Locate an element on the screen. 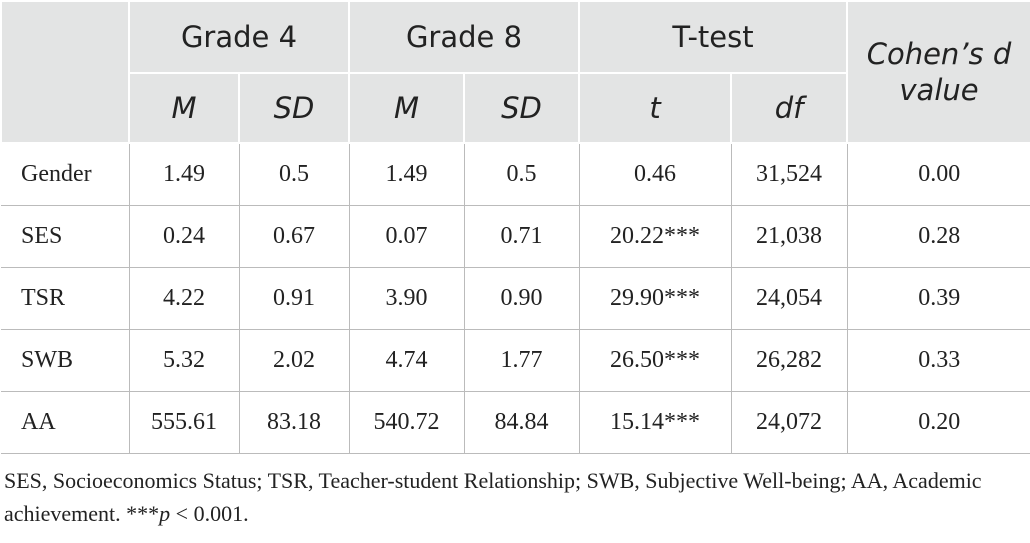 The height and width of the screenshot is (543, 1030). table-cell: 0.24 is located at coordinates (184, 236).